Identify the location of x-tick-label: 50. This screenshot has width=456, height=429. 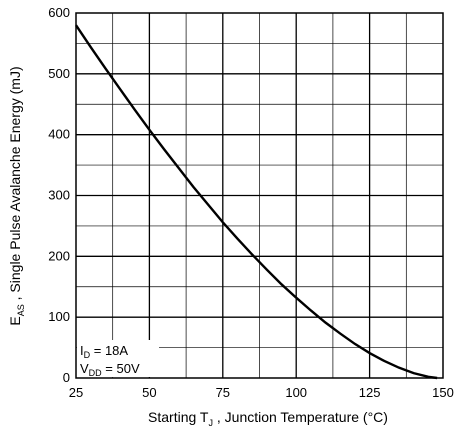
(149, 392).